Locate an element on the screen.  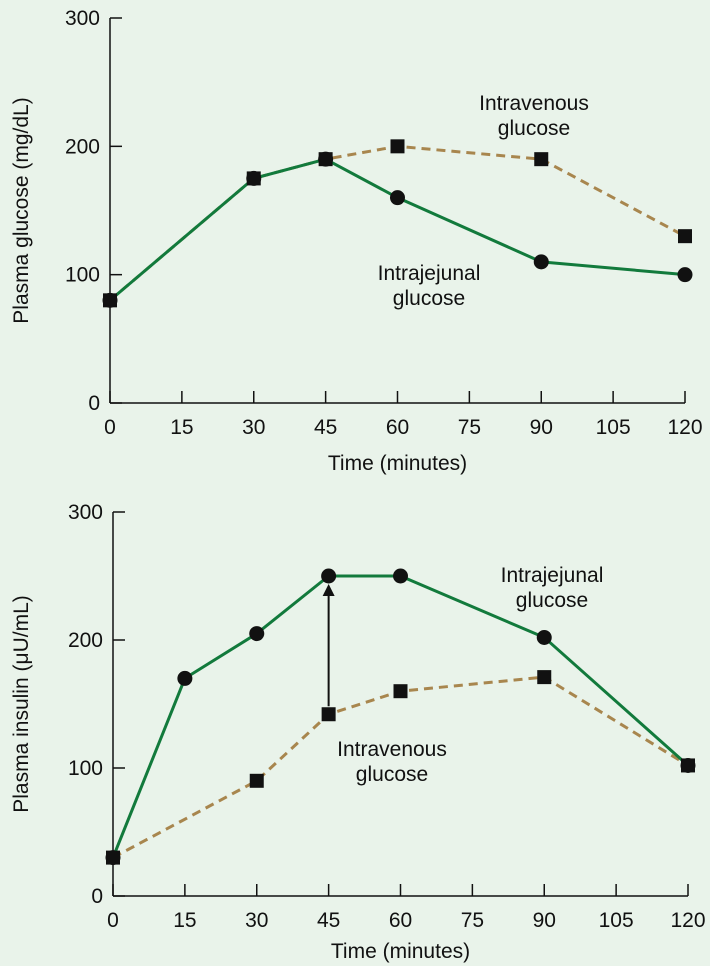
y-axis-title: Plasma glucose (mg/dL) is located at coordinates (21, 210).